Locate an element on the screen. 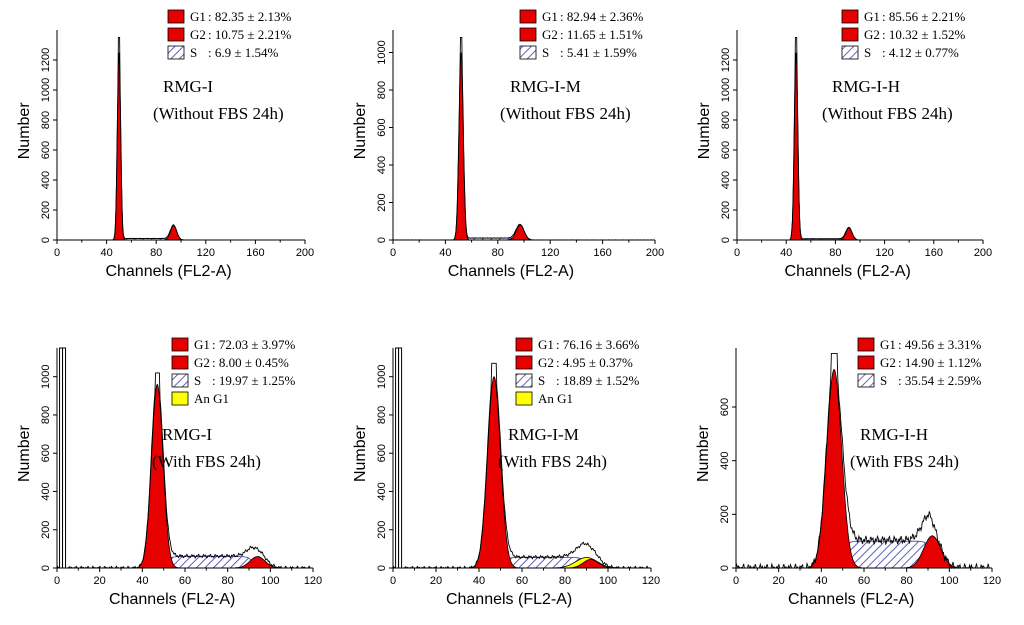 The width and height of the screenshot is (1024, 625). legend-value-g1: : 72.03 ± 3.97% is located at coordinates (253, 344).